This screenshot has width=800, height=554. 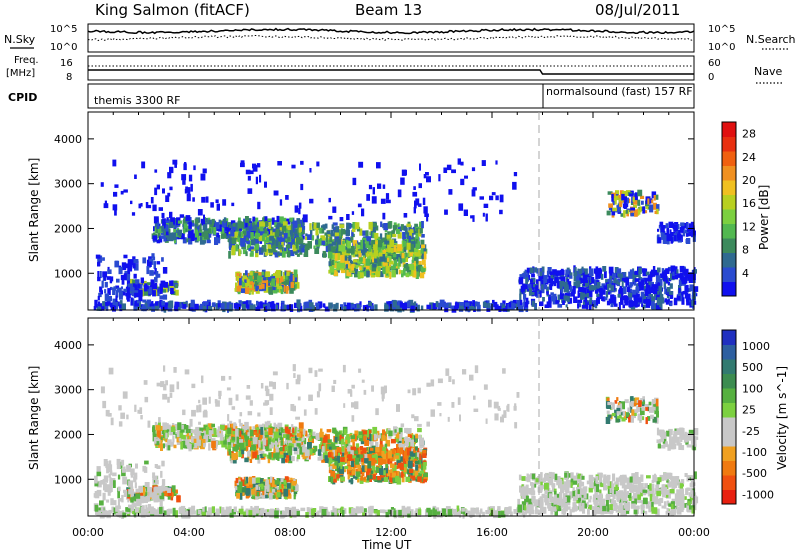 I want to click on y-tick-label: 1000, so click(x=68, y=273).